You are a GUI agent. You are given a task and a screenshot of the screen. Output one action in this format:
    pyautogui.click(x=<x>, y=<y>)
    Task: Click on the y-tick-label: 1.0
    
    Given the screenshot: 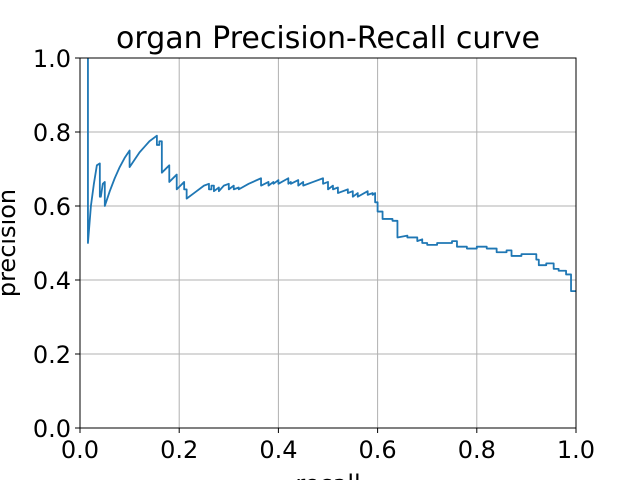 What is the action you would take?
    pyautogui.click(x=52, y=59)
    